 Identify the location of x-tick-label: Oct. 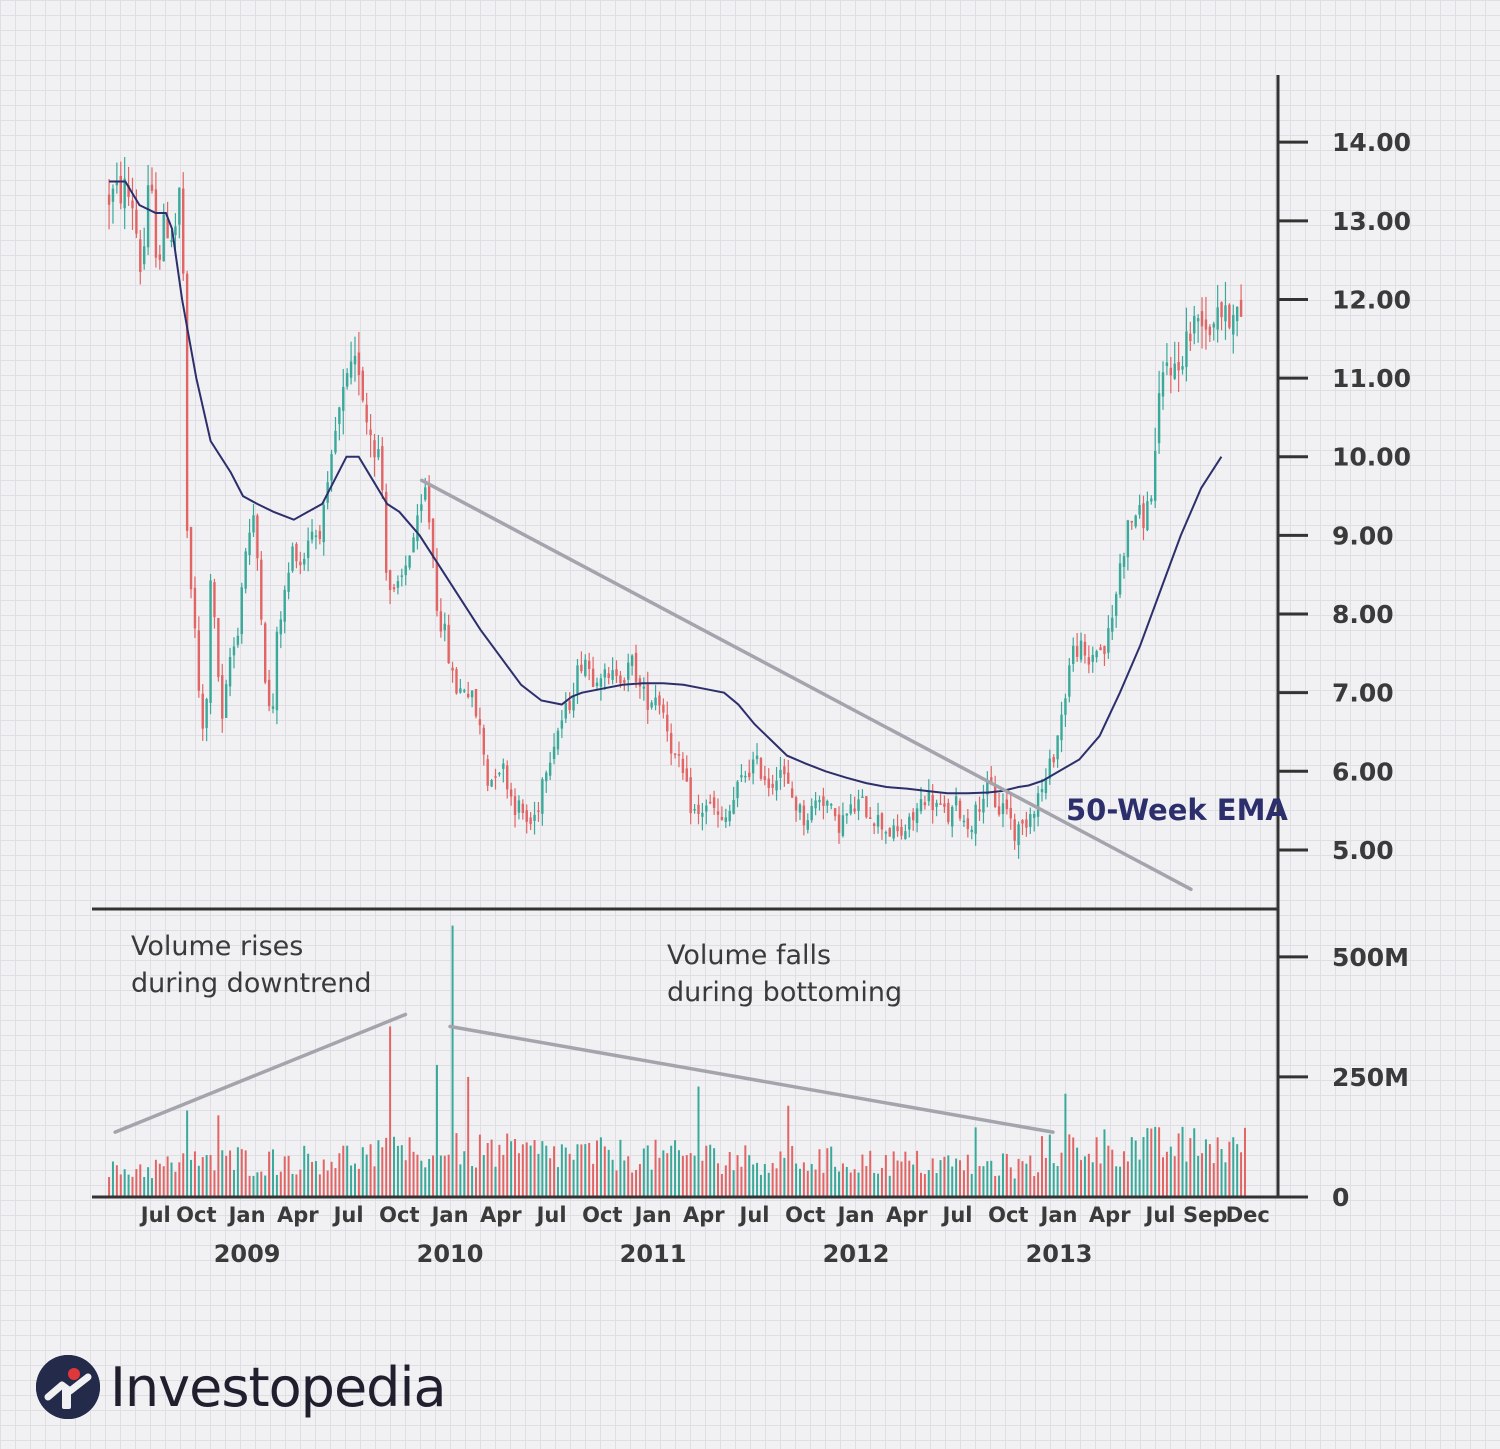
(196, 1215).